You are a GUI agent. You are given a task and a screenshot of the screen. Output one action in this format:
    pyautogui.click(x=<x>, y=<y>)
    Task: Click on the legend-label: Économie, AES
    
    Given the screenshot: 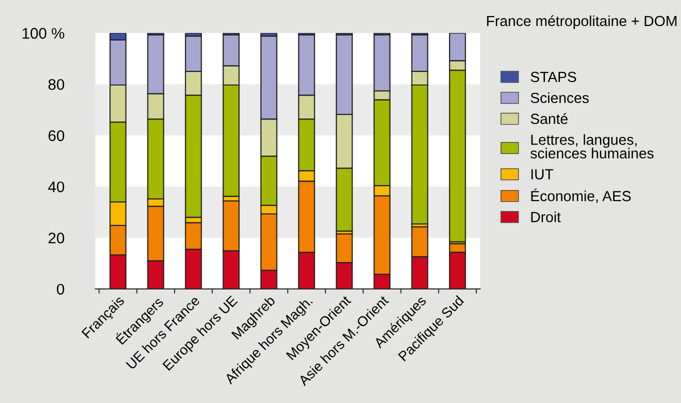 What is the action you would take?
    pyautogui.click(x=581, y=195)
    